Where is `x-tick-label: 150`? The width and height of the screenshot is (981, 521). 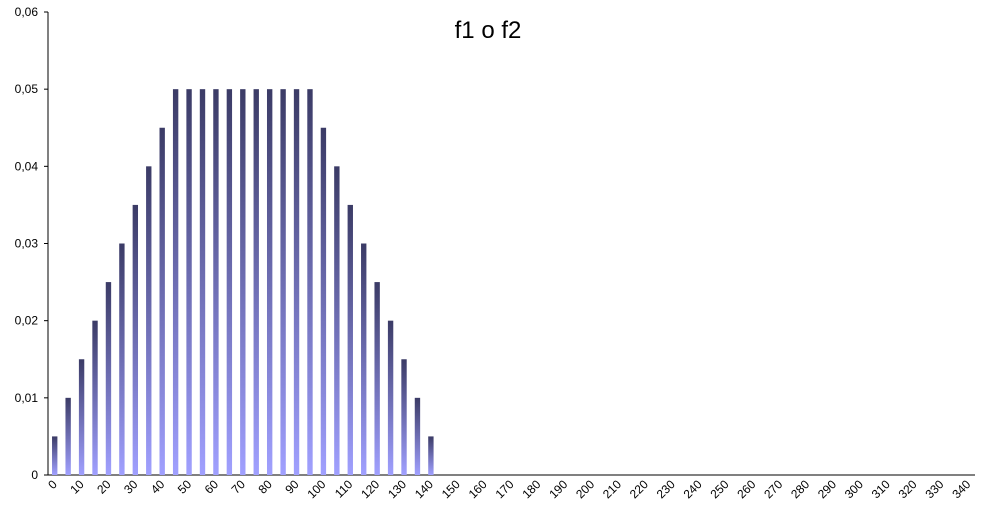 x-tick-label: 150 is located at coordinates (451, 489).